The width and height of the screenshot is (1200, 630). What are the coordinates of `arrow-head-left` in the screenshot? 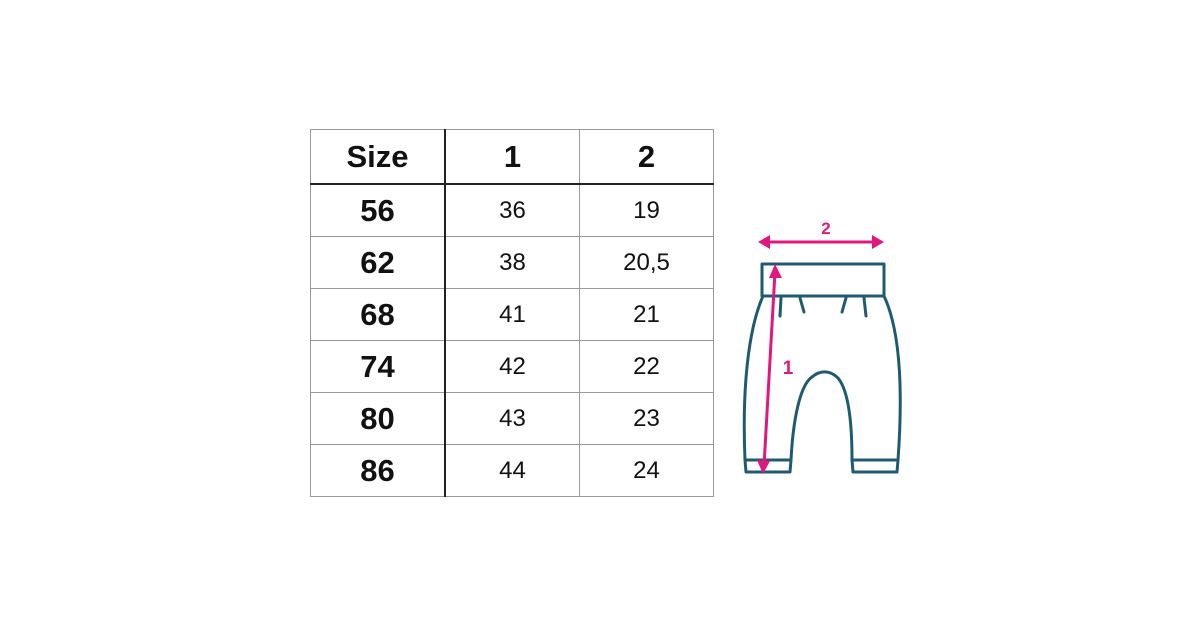 It's located at (764, 242).